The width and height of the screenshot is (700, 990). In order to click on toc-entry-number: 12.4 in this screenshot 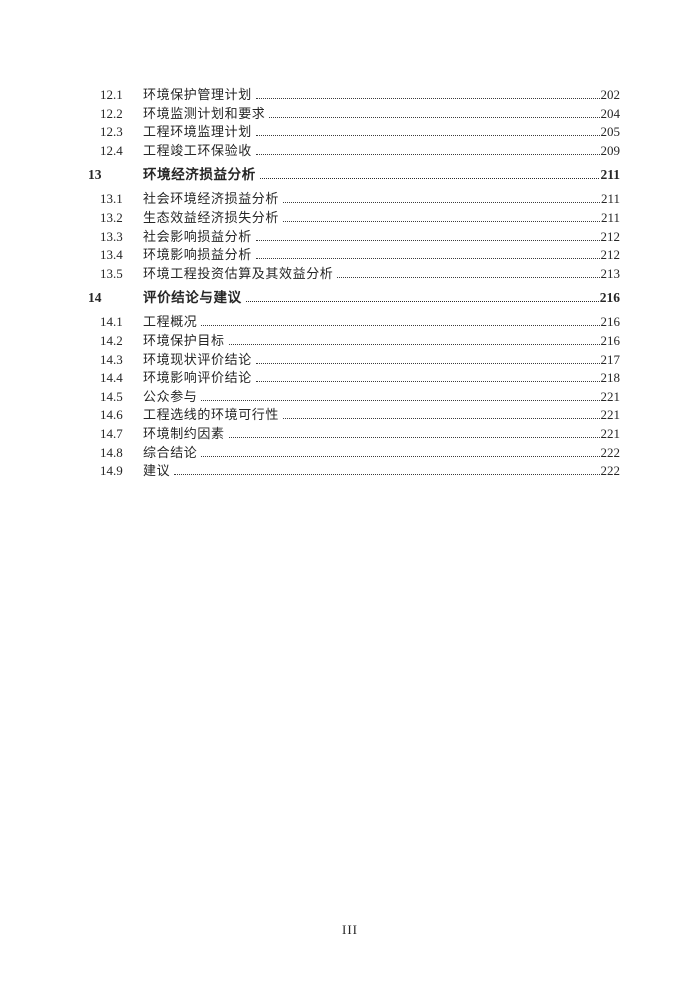, I will do `click(111, 150)`.